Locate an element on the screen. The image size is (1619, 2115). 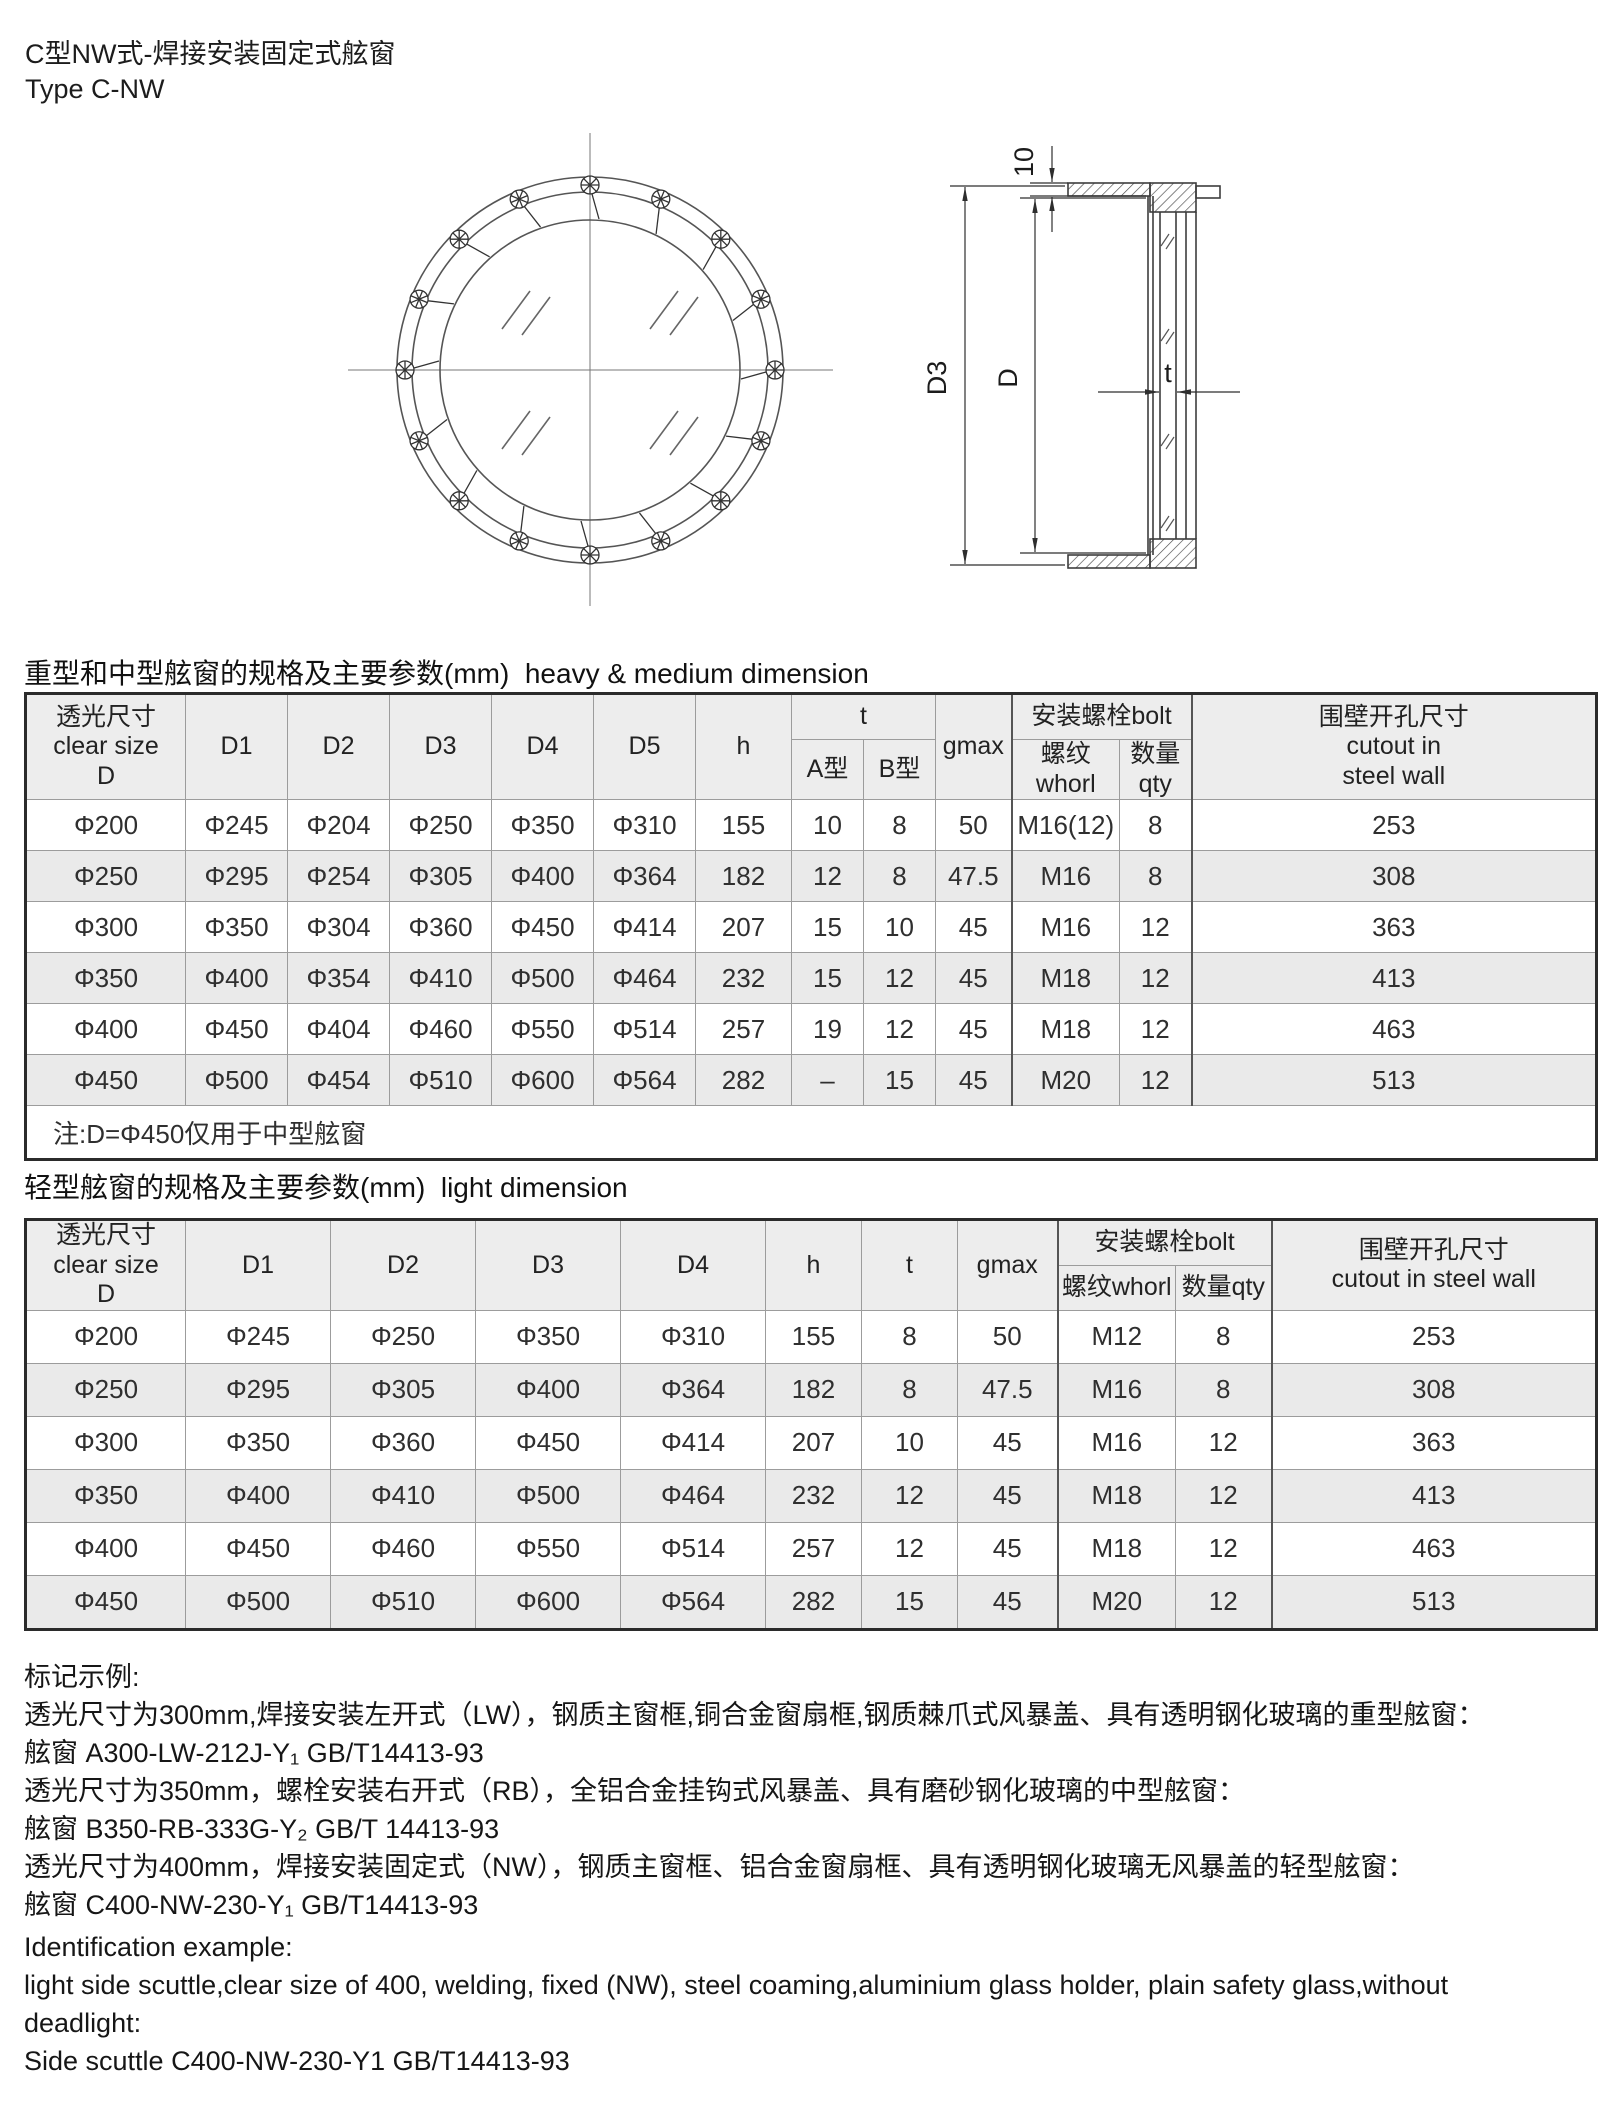
table-cell: 207 is located at coordinates (813, 1442).